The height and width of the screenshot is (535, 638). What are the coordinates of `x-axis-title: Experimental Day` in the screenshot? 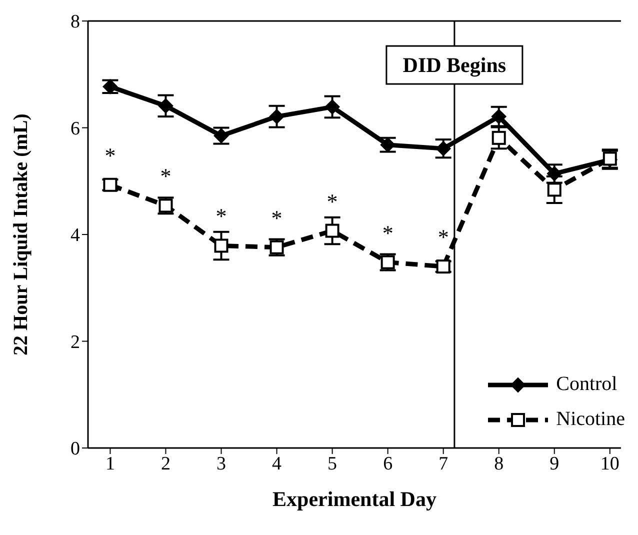 It's located at (354, 499).